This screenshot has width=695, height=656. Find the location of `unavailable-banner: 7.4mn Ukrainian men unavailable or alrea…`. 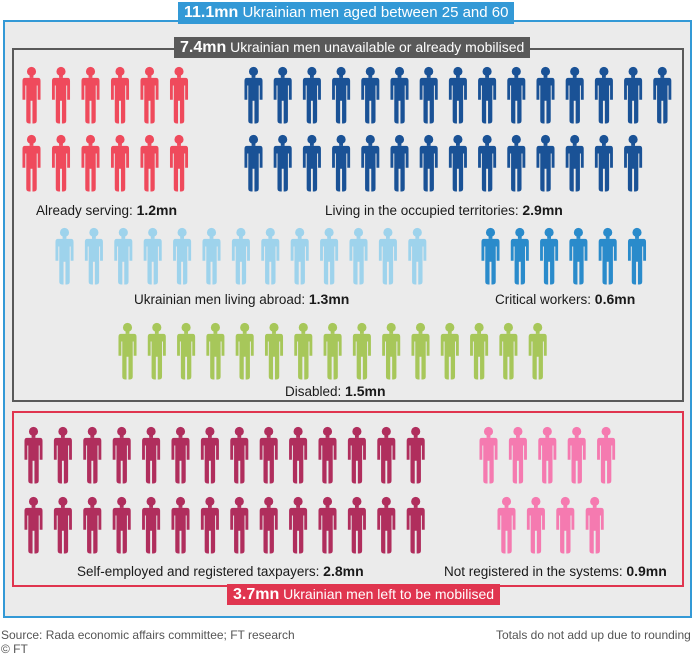

unavailable-banner: 7.4mn Ukrainian men unavailable or alrea… is located at coordinates (352, 47).